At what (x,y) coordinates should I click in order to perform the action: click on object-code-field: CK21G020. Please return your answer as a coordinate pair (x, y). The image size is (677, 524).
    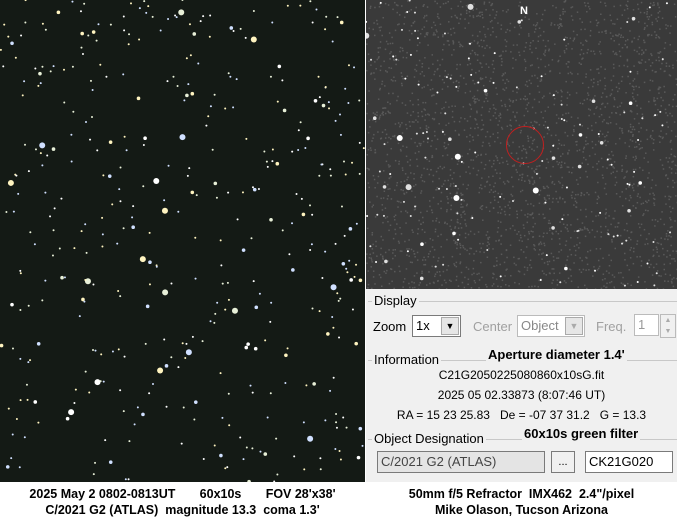
    Looking at the image, I should click on (629, 462).